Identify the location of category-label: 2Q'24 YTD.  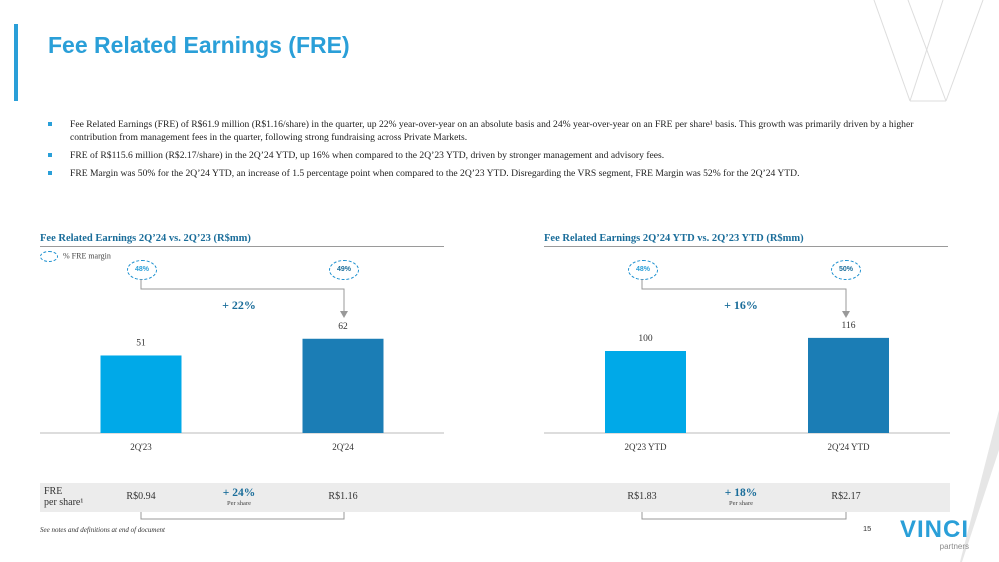
(848, 447).